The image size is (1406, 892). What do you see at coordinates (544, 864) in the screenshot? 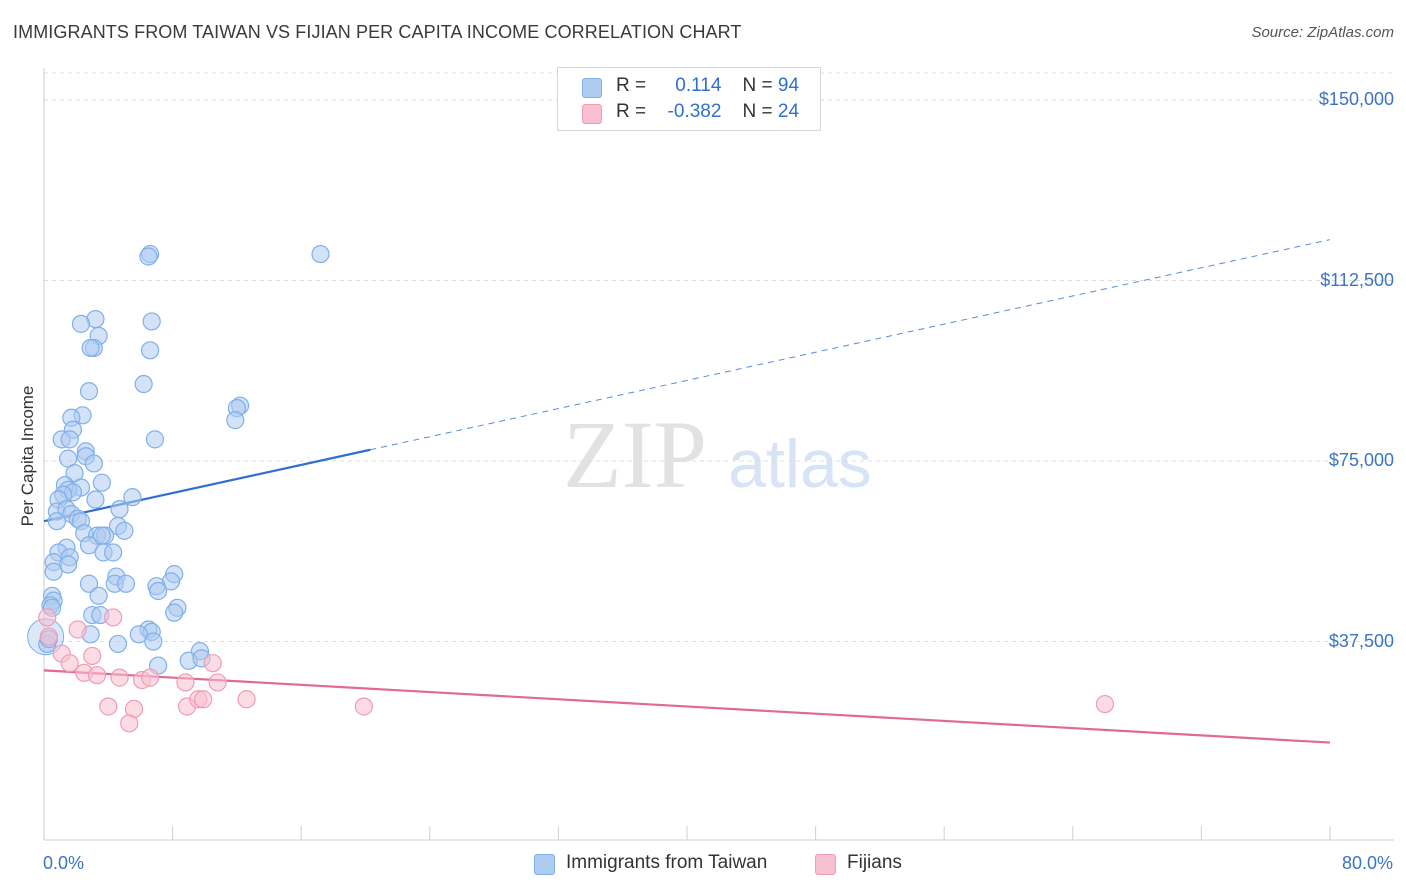
I see `legend-swatch-taiwan` at bounding box center [544, 864].